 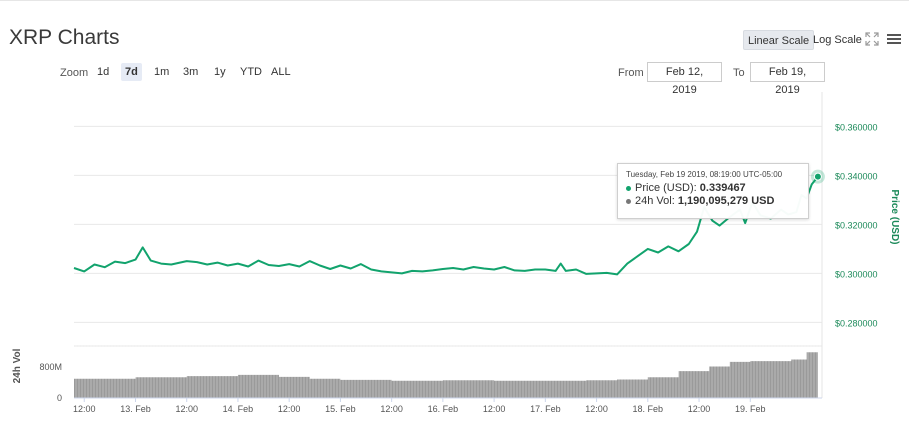 I want to click on price-tick-label: $0.320000, so click(x=856, y=225).